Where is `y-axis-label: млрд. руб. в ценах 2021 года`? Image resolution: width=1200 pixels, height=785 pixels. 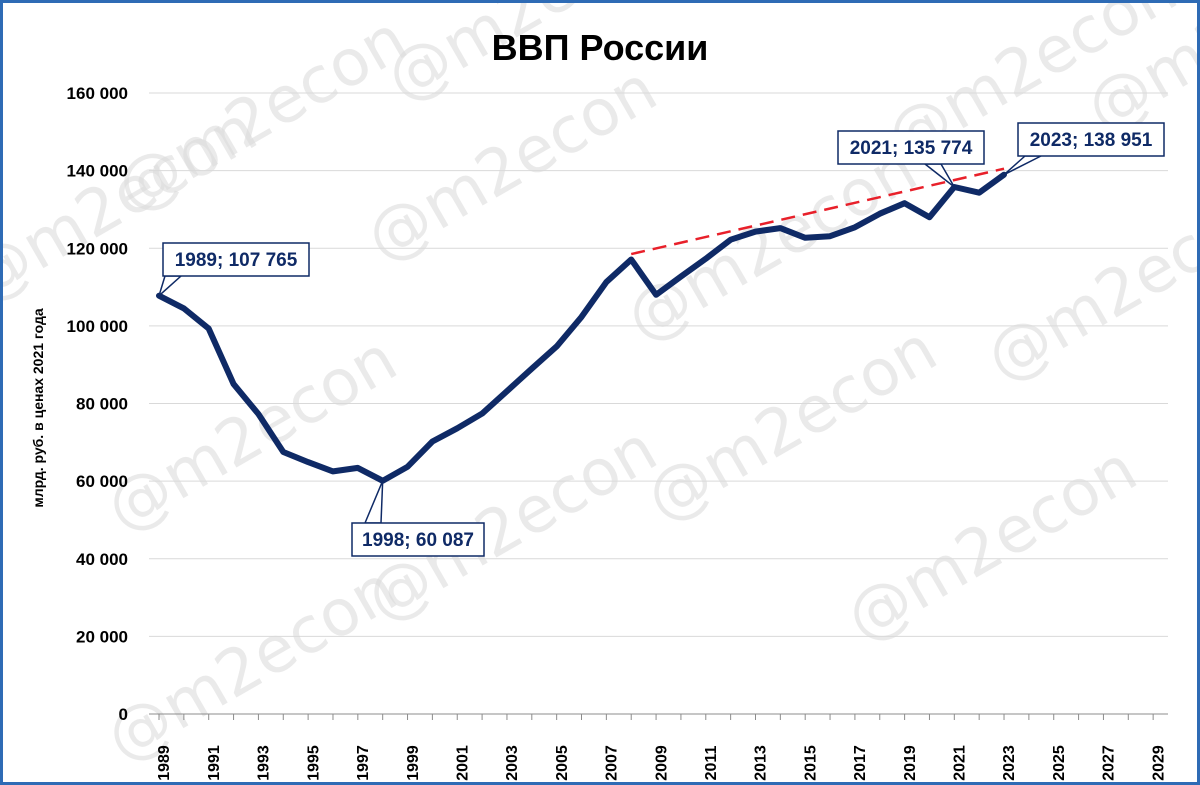 y-axis-label: млрд. руб. в ценах 2021 года is located at coordinates (38, 407).